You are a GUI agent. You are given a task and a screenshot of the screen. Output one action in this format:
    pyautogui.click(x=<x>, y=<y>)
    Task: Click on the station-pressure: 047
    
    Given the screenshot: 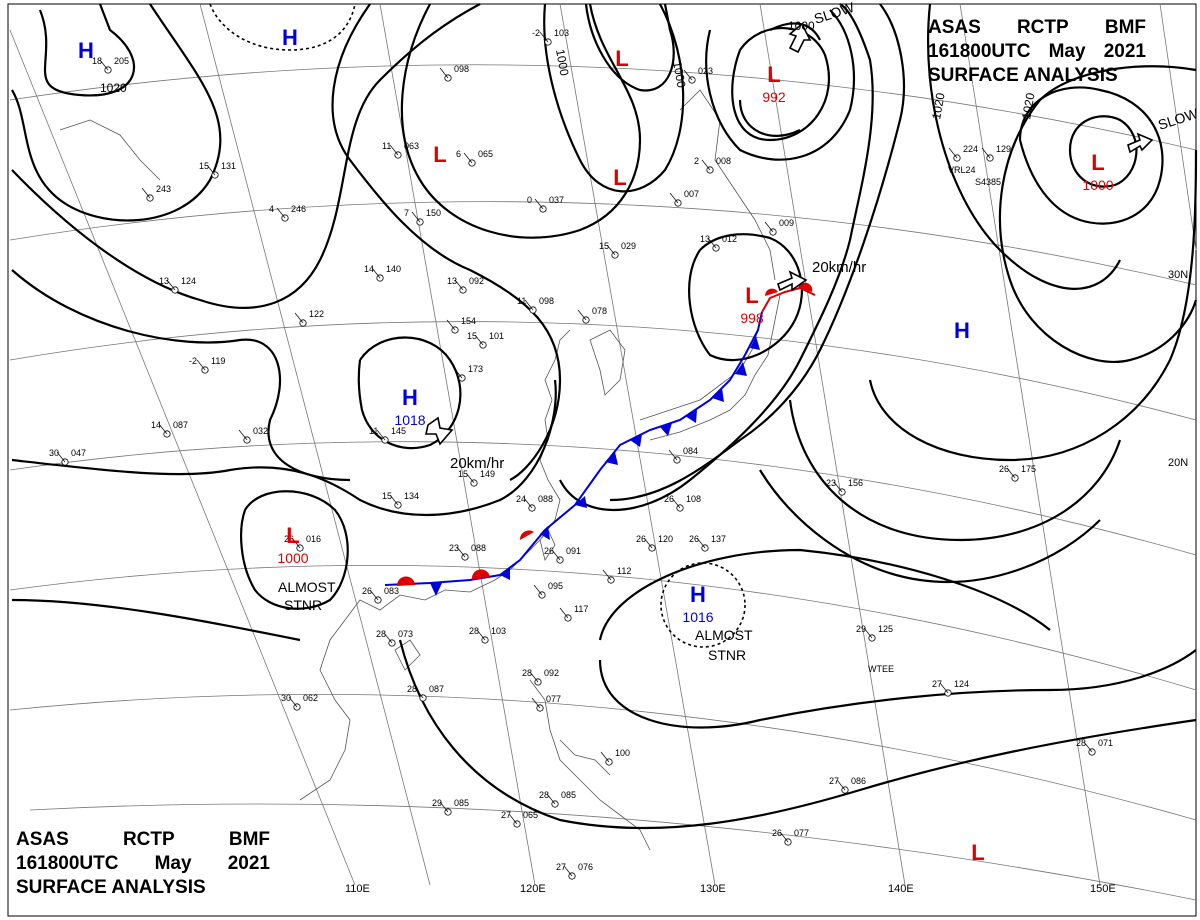 What is the action you would take?
    pyautogui.click(x=78, y=453)
    